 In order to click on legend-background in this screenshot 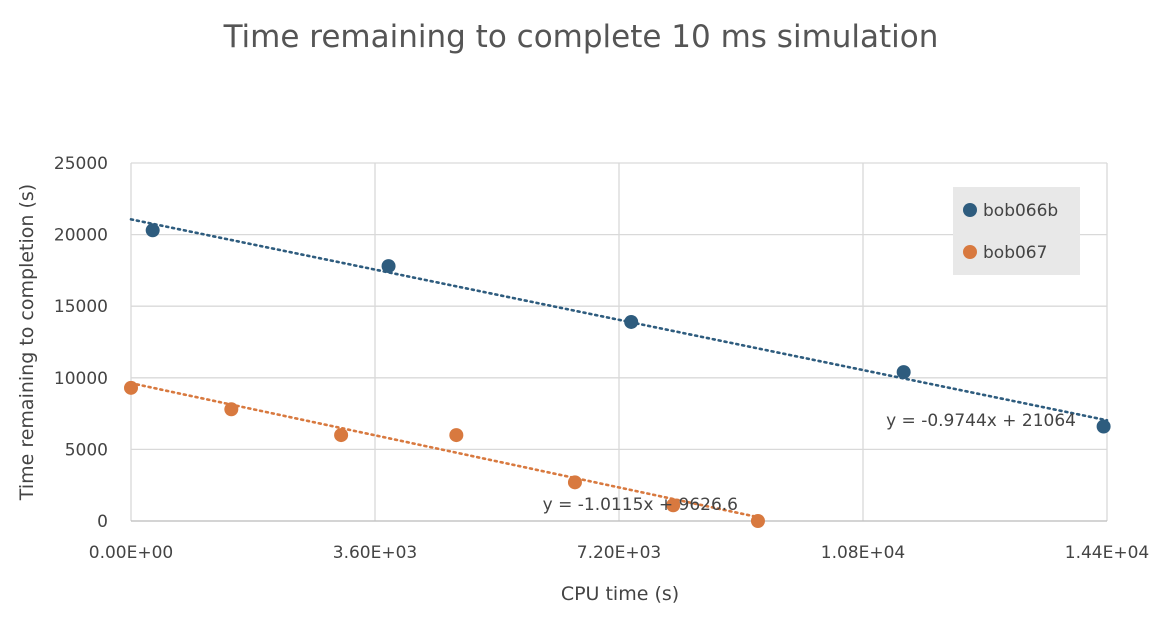, I will do `click(1016, 231)`.